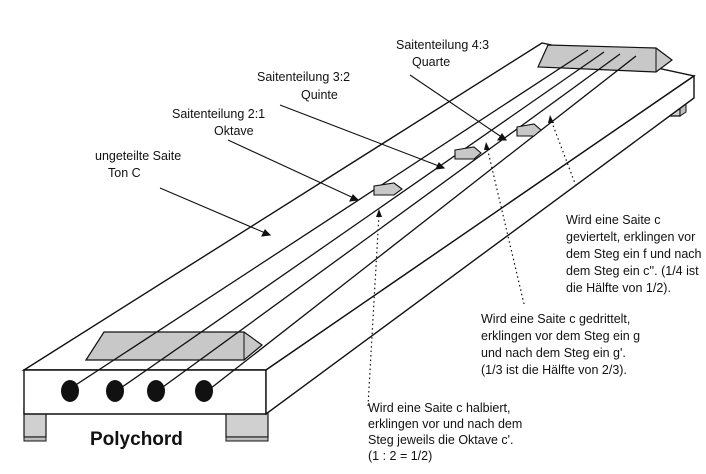  What do you see at coordinates (445, 424) in the screenshot?
I see `note-halved-line2: erklingen vor und nach dem` at bounding box center [445, 424].